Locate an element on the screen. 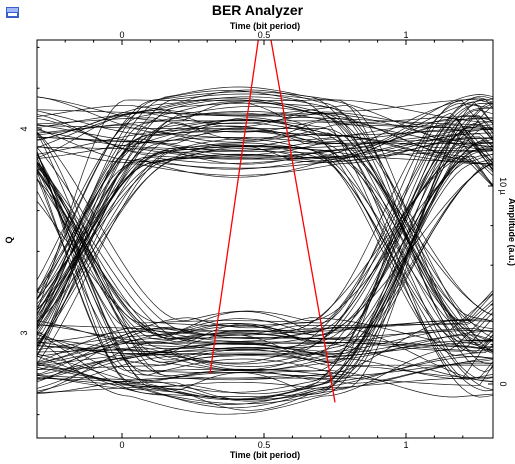 Image resolution: width=515 pixels, height=464 pixels. chart-title: BER Analyzer is located at coordinates (257, 10).